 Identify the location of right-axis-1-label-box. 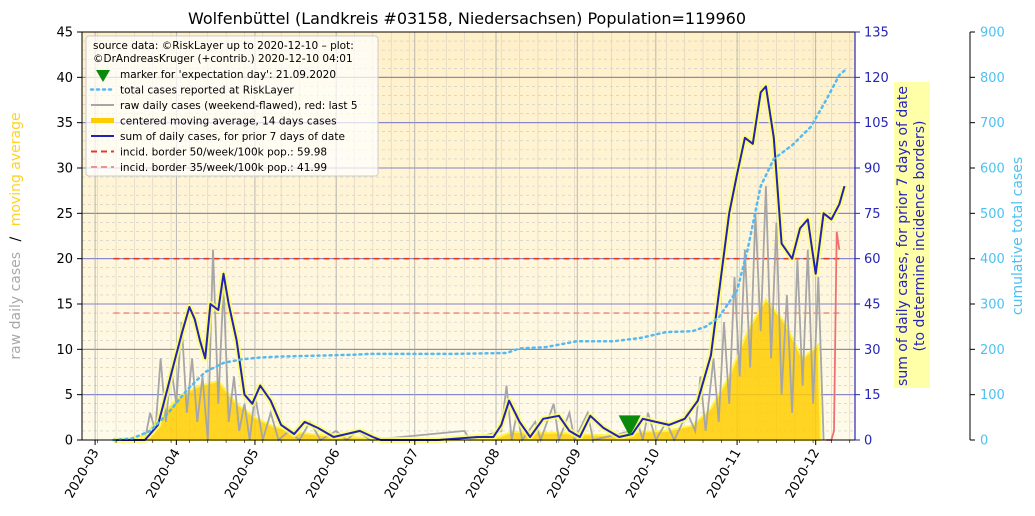
(912, 235).